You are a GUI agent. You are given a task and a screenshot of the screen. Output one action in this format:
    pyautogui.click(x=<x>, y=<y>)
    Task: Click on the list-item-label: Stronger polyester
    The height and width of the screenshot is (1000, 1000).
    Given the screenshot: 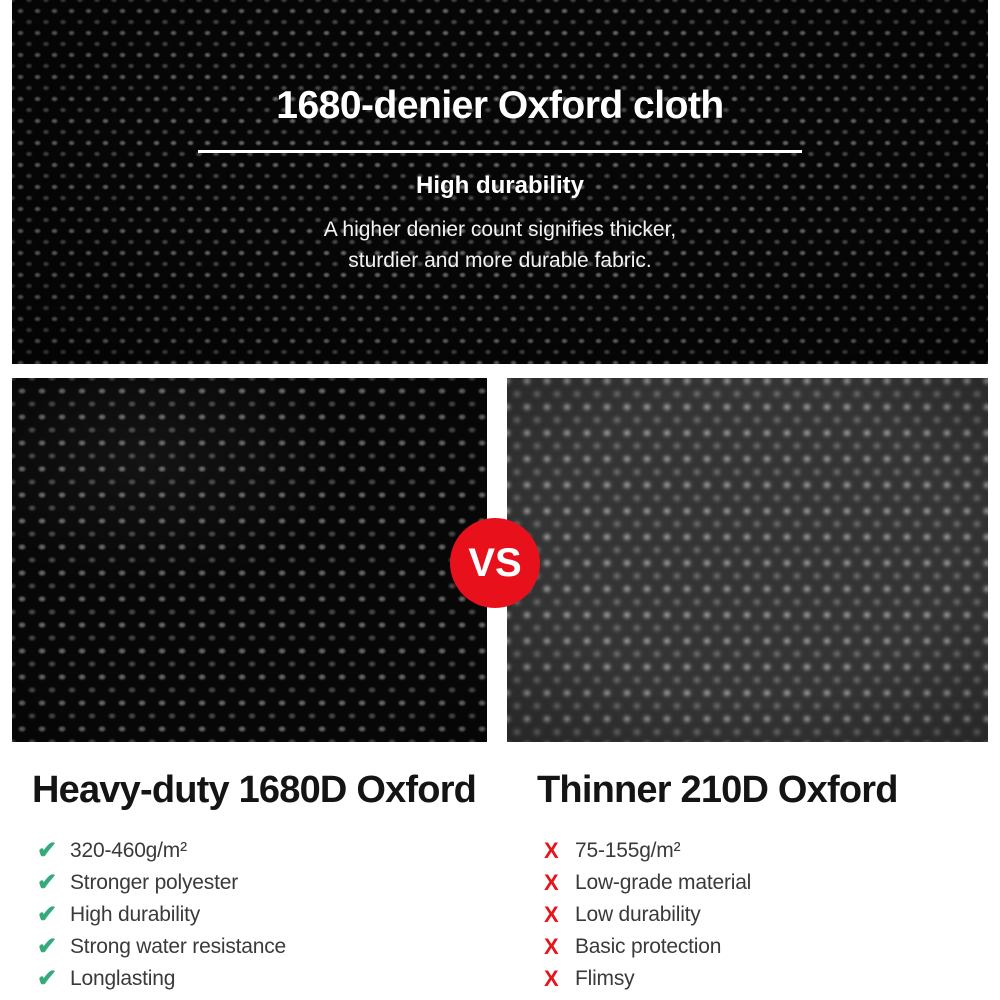 What is the action you would take?
    pyautogui.click(x=154, y=883)
    